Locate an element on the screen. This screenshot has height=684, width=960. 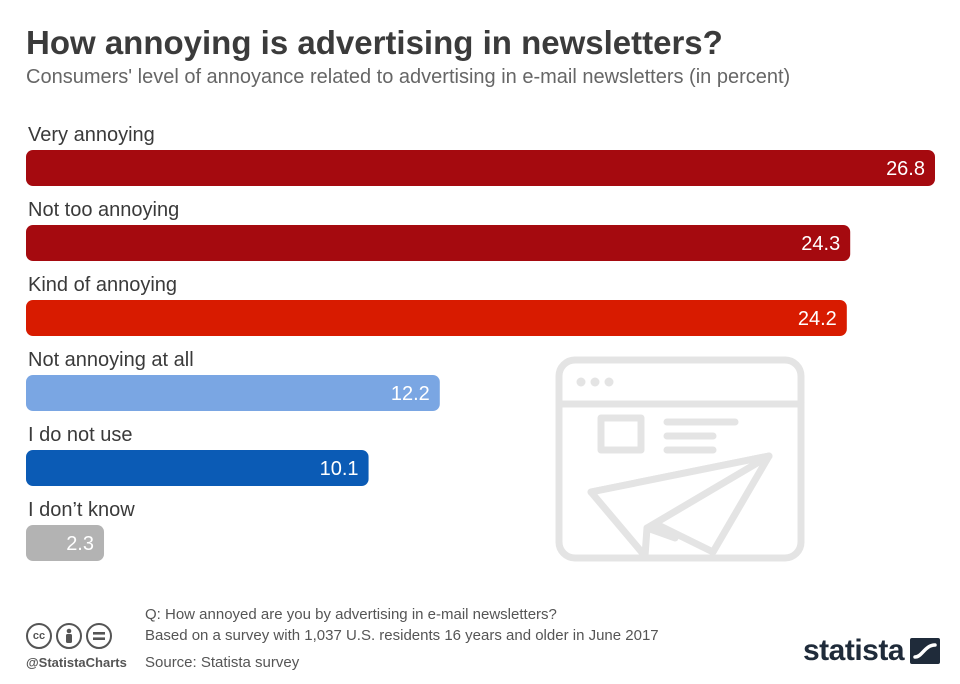
category-label-very-annoying: Very annoying is located at coordinates (91, 135).